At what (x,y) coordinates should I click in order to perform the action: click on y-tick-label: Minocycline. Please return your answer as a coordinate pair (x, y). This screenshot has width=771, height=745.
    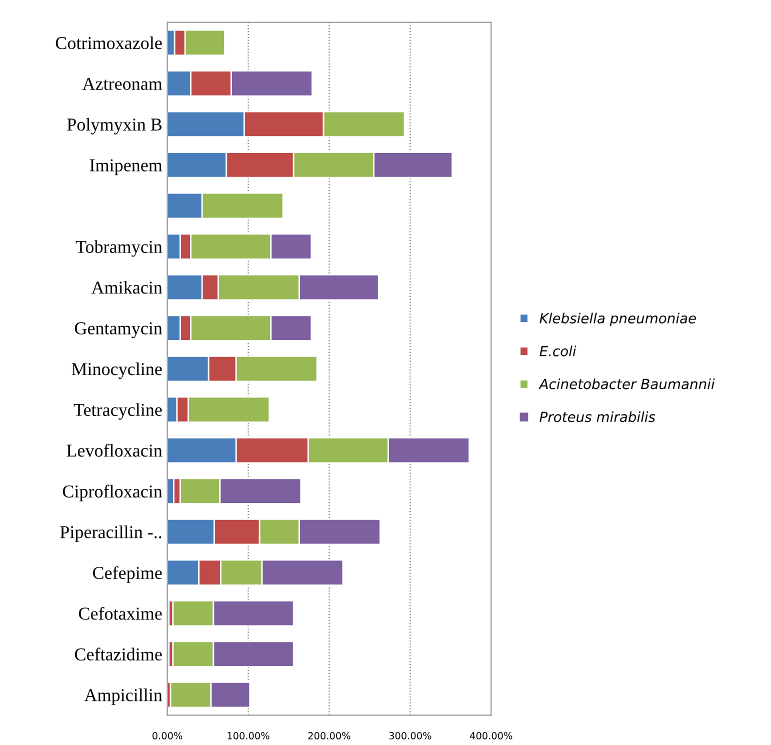
    Looking at the image, I should click on (117, 370).